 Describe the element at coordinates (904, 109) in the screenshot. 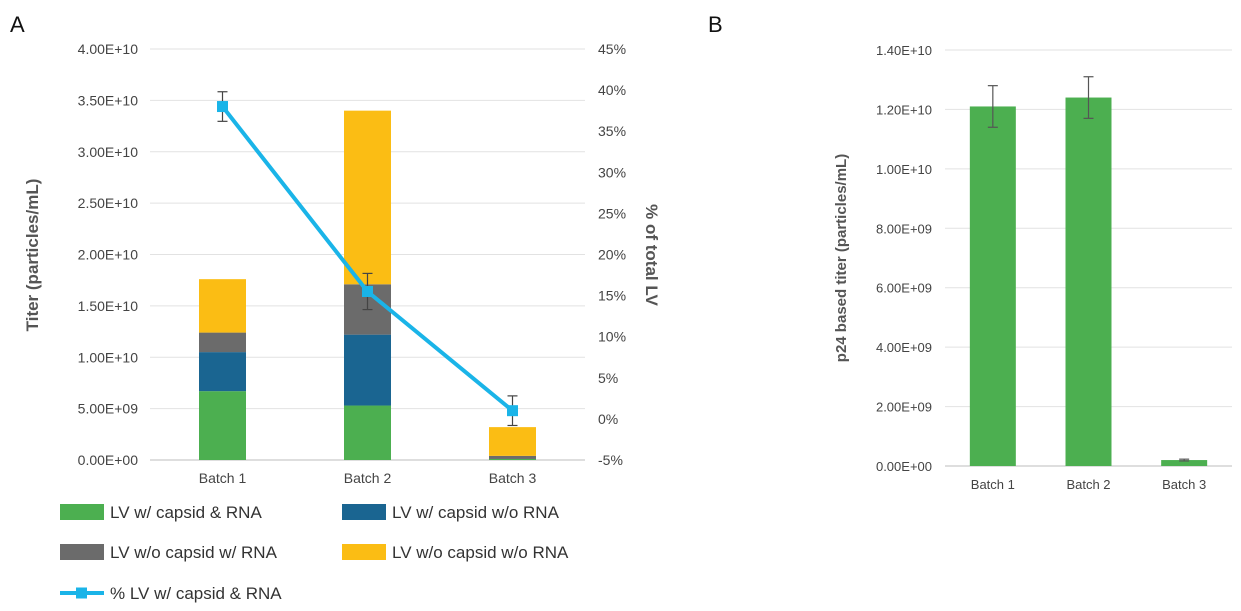

I see `panel-b-y-tick-label: 1.20E+10` at that location.